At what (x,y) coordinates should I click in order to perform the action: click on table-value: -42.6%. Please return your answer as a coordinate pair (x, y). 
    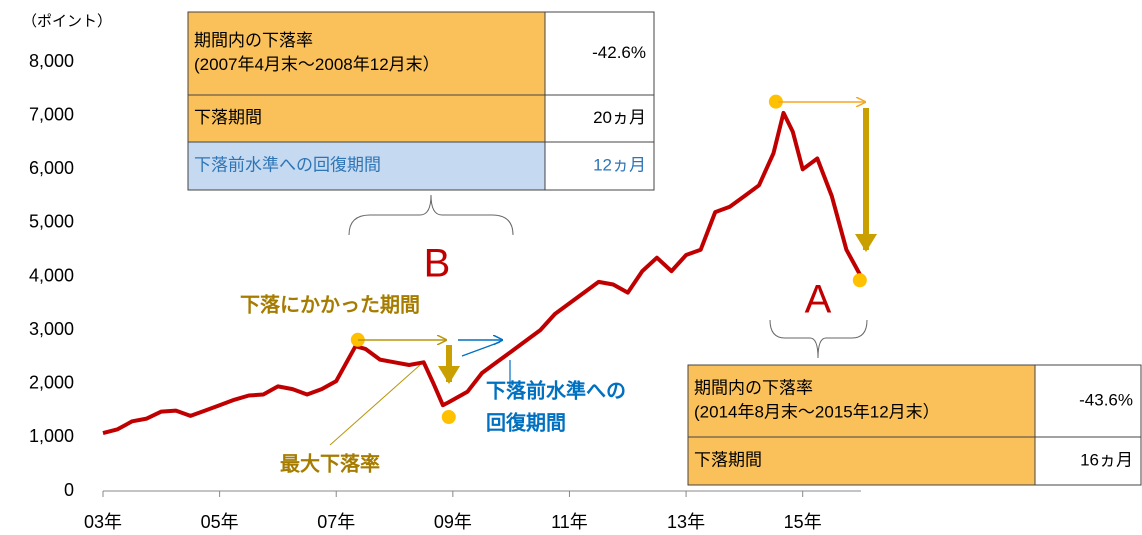
    Looking at the image, I should click on (619, 52).